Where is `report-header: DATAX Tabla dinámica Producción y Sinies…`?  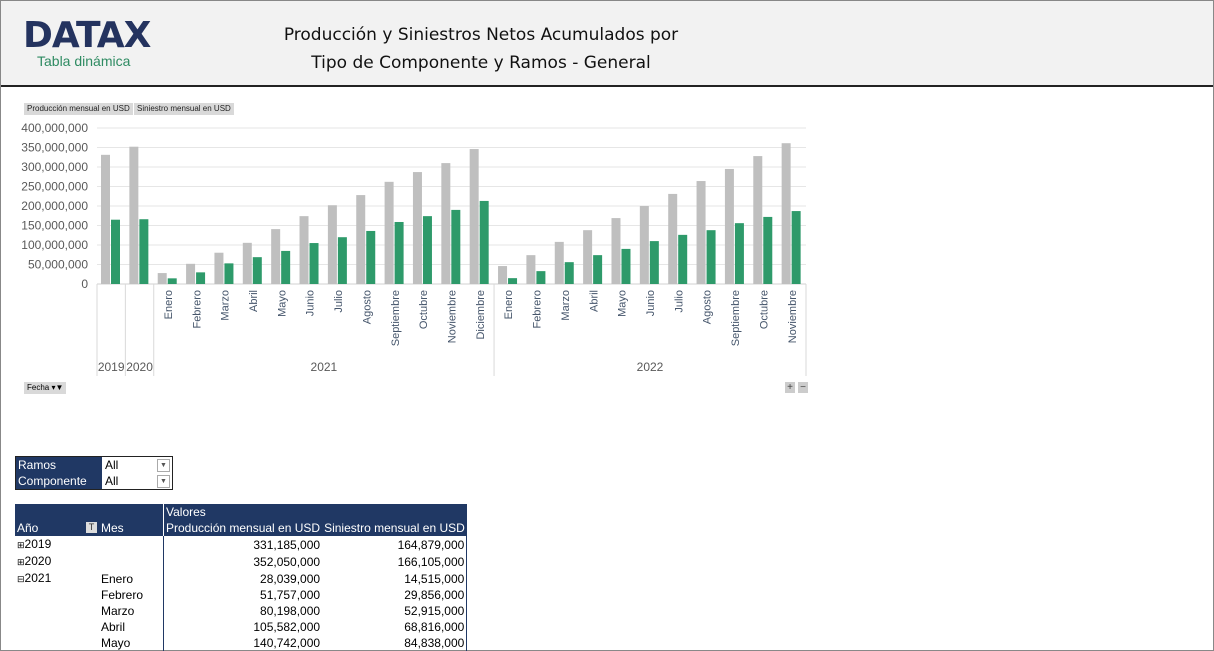 report-header: DATAX Tabla dinámica Producción y Sinies… is located at coordinates (607, 44).